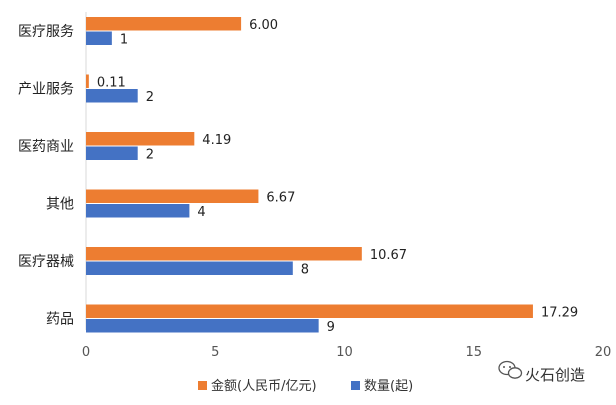 Image resolution: width=616 pixels, height=405 pixels. I want to click on data-label: 6.00, so click(263, 25).